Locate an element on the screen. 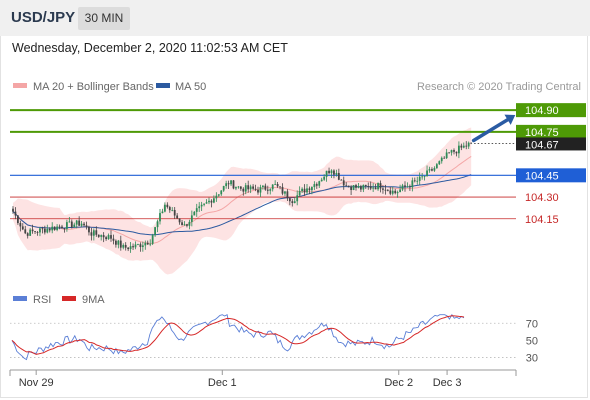 The height and width of the screenshot is (400, 590). rsi-ma-legend-swatch is located at coordinates (69, 298).